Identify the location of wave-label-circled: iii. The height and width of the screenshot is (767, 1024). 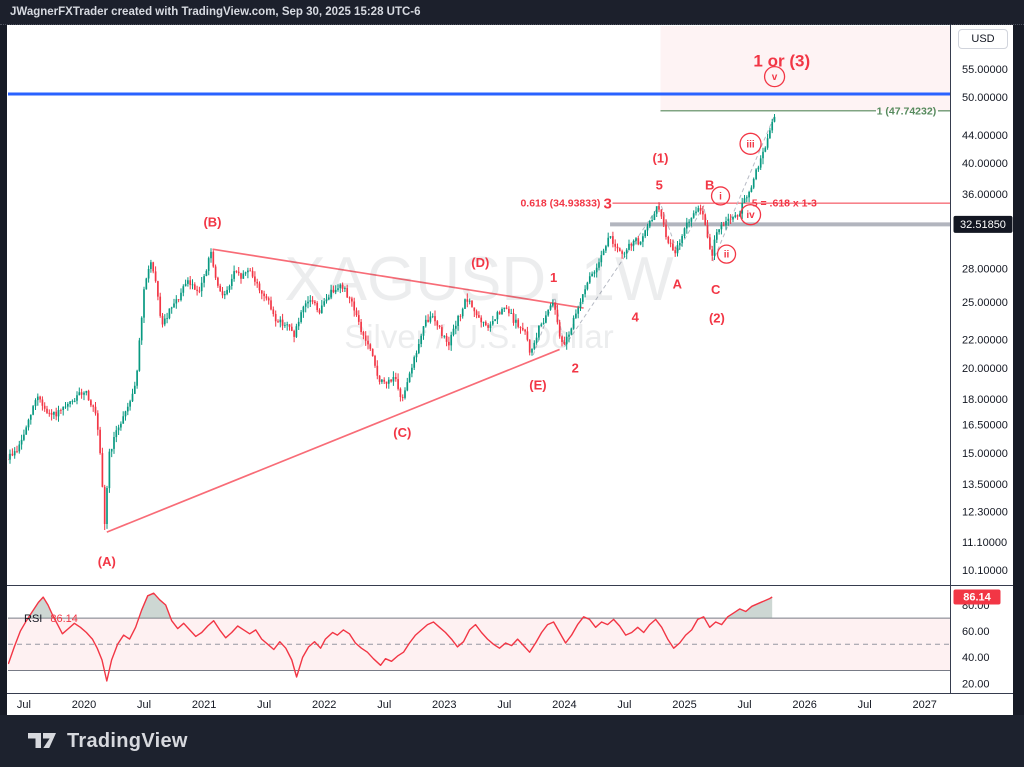
(750, 144).